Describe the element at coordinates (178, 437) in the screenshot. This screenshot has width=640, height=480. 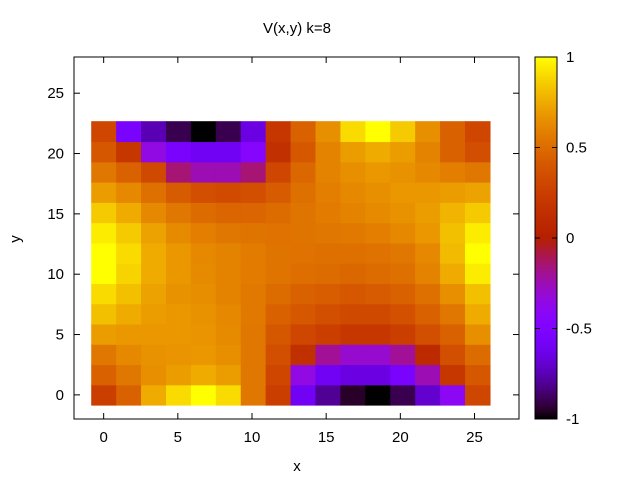
I see `x-tick-label: 5` at that location.